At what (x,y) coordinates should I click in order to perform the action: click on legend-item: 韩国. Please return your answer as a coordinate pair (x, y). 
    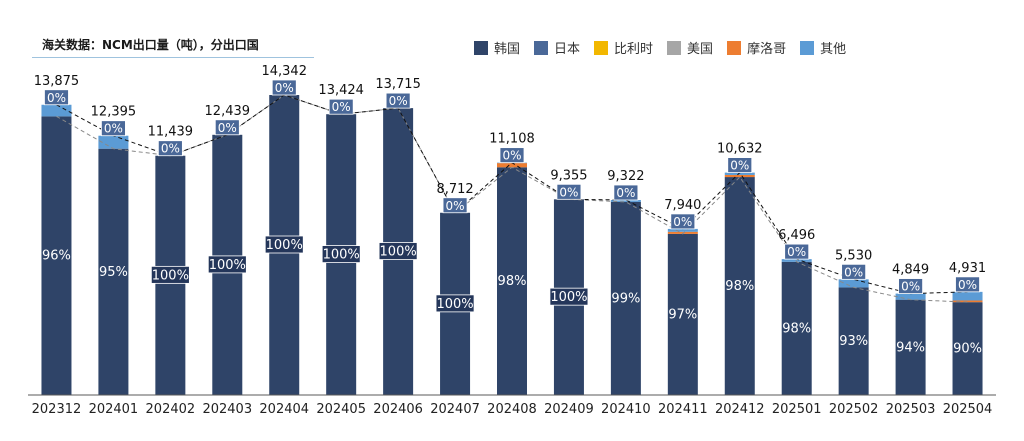
    Looking at the image, I should click on (497, 47).